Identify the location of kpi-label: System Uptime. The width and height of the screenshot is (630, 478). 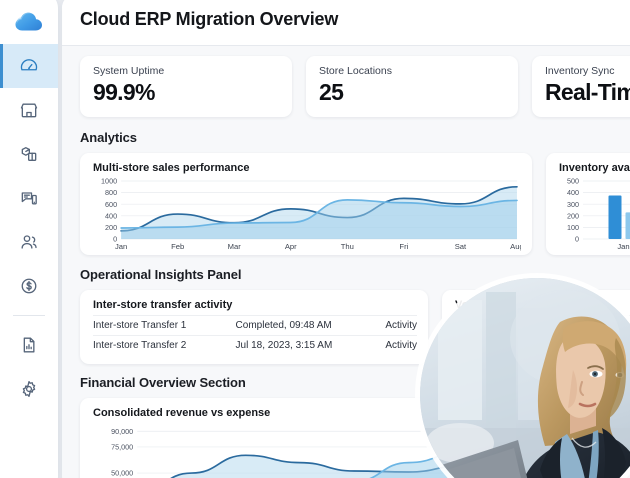
(129, 71).